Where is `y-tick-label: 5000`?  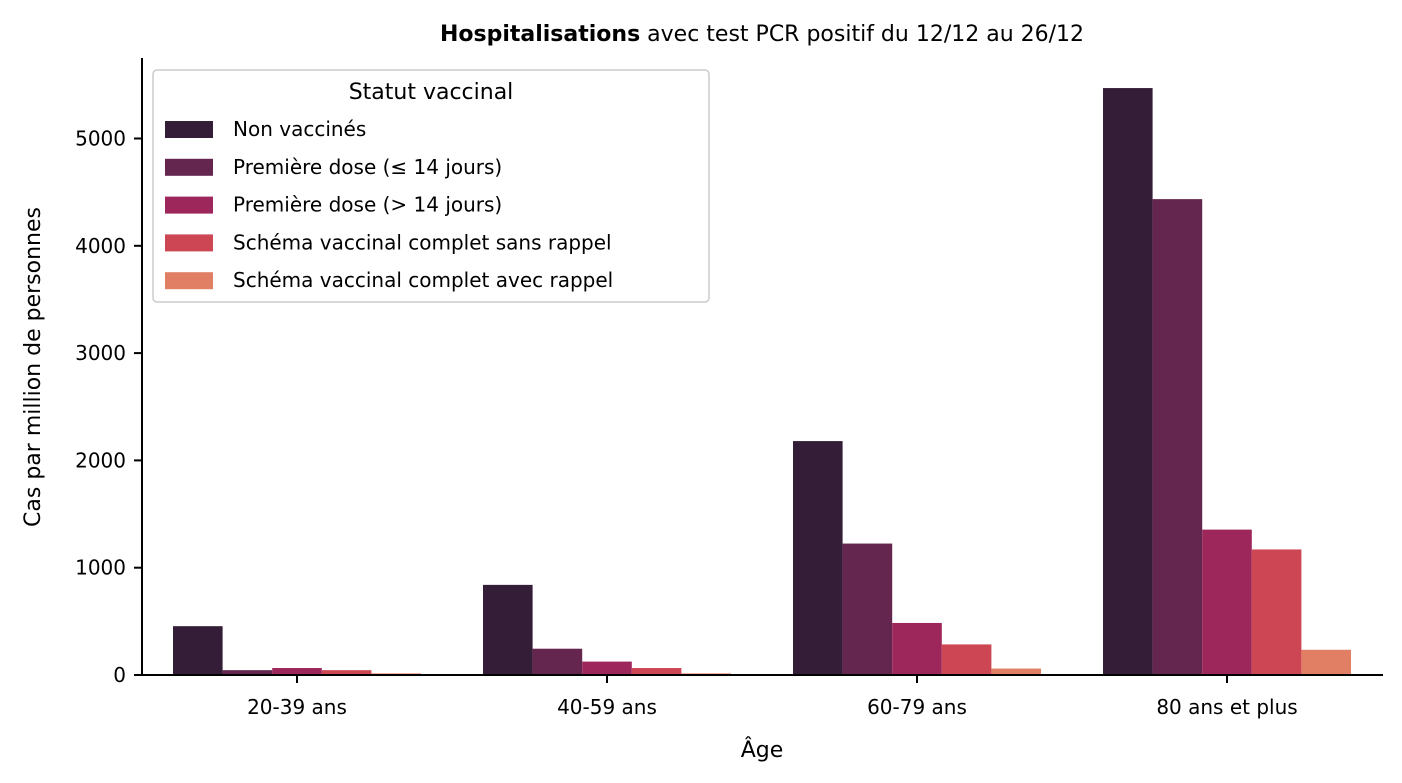 y-tick-label: 5000 is located at coordinates (100, 139).